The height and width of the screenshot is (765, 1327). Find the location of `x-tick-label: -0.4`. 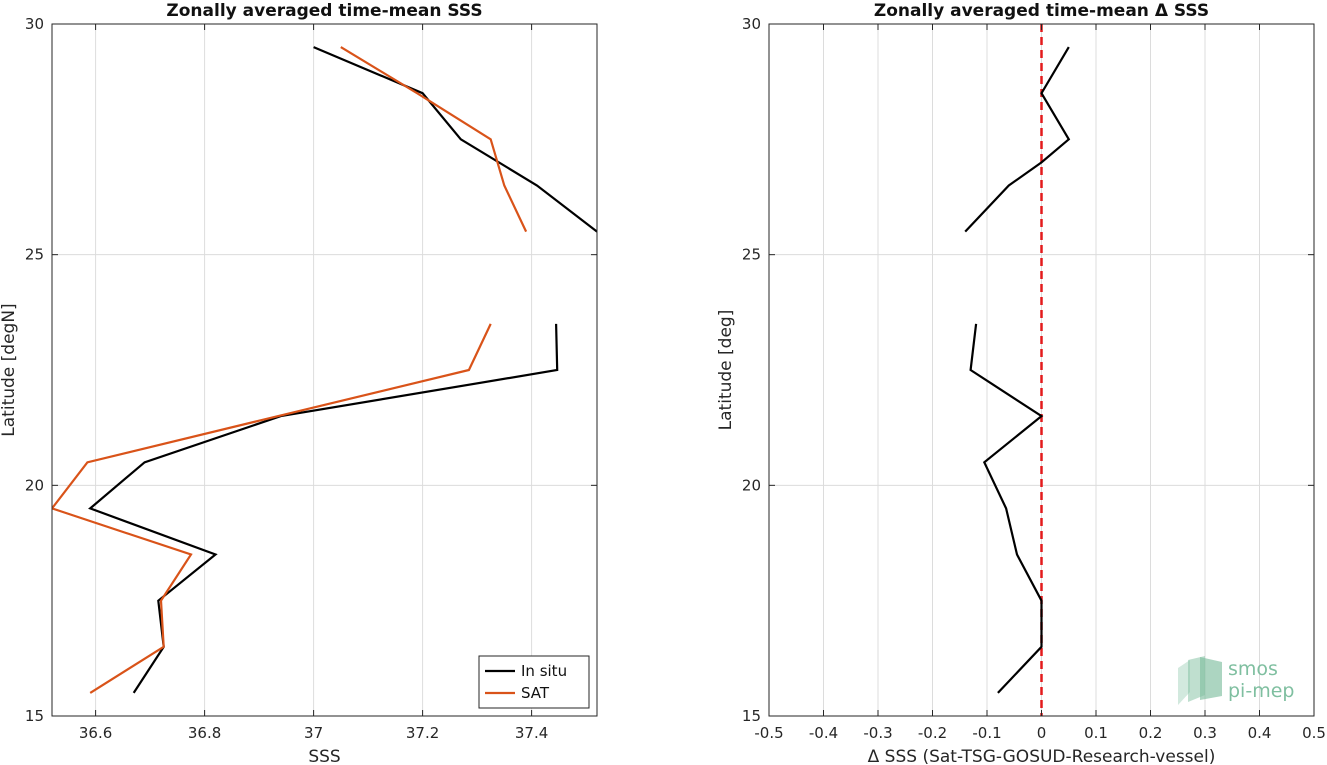

x-tick-label: -0.4 is located at coordinates (823, 733).